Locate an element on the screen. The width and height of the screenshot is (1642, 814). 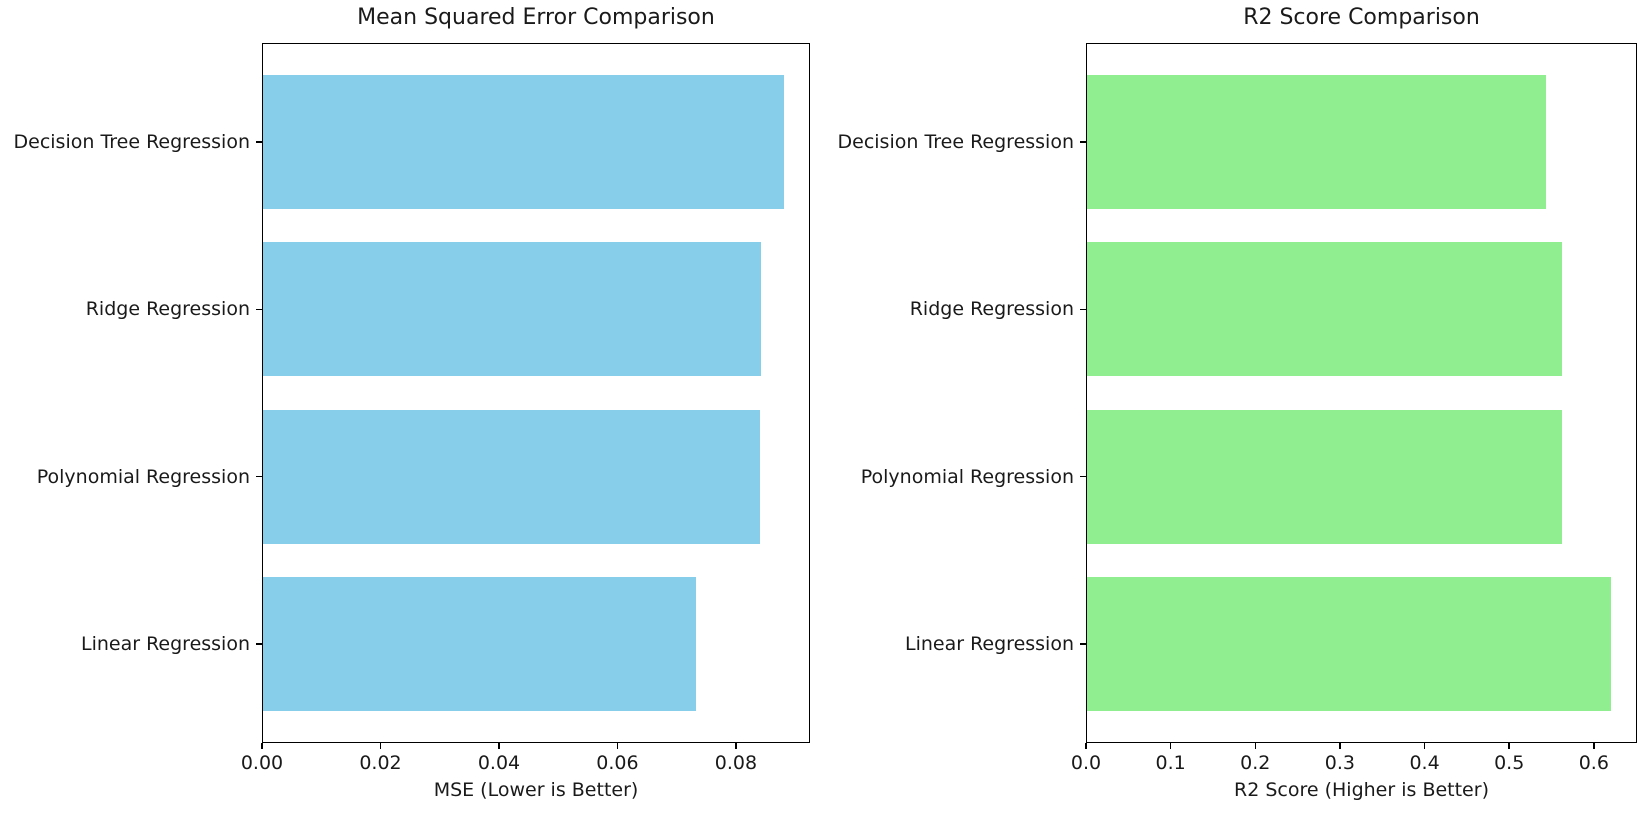
x-tick-label: 0.02 is located at coordinates (380, 763).